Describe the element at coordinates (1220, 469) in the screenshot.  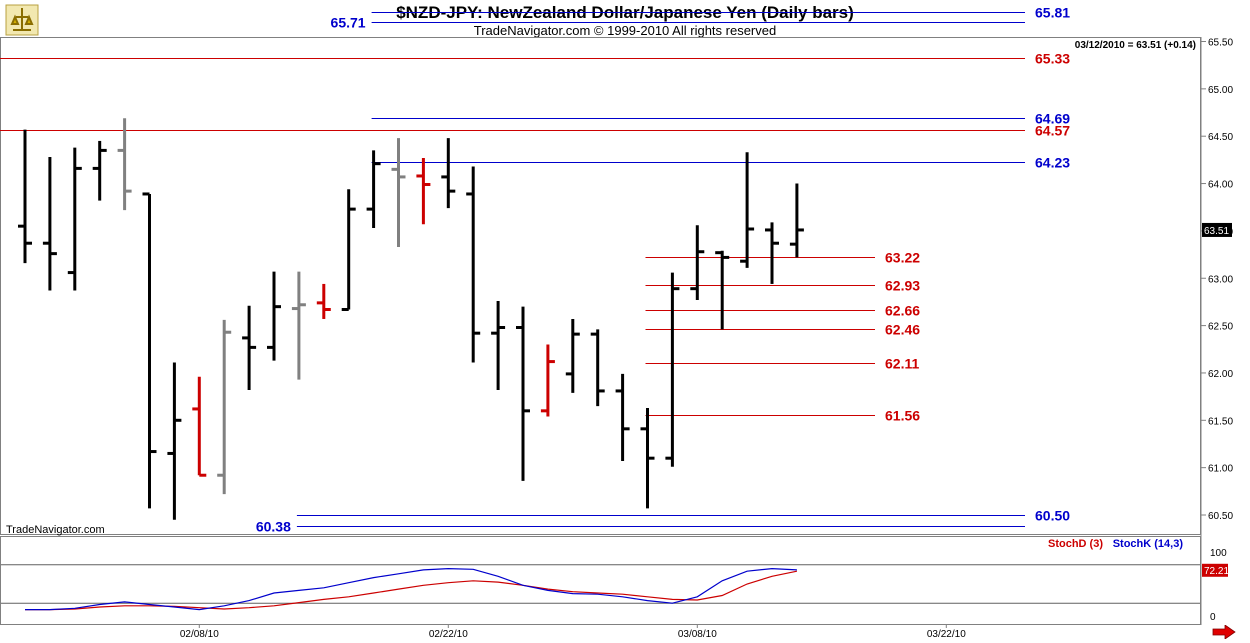
I see `y-tick-label: 61.00` at that location.